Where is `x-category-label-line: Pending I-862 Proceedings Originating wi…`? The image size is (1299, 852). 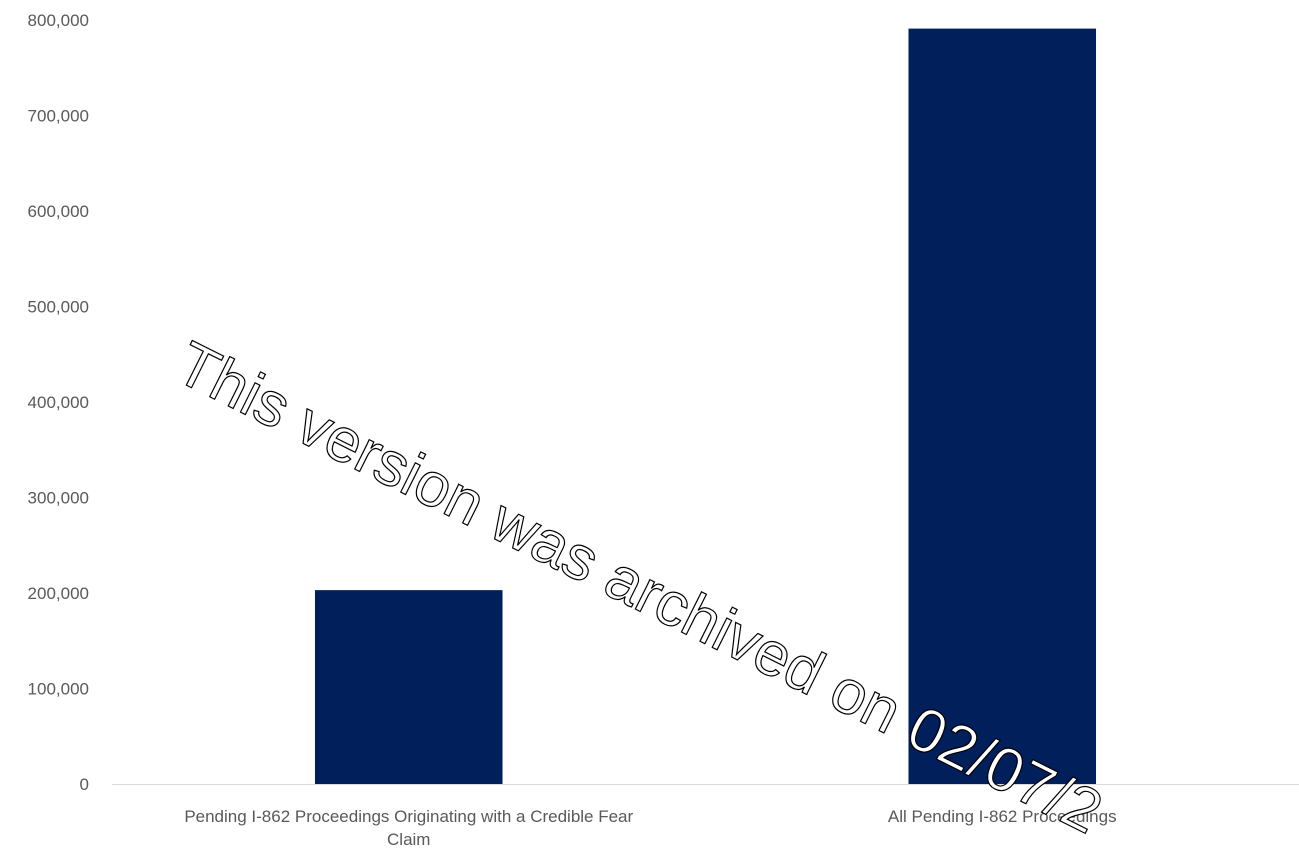
x-category-label-line: Pending I-862 Proceedings Originating wi… is located at coordinates (408, 816).